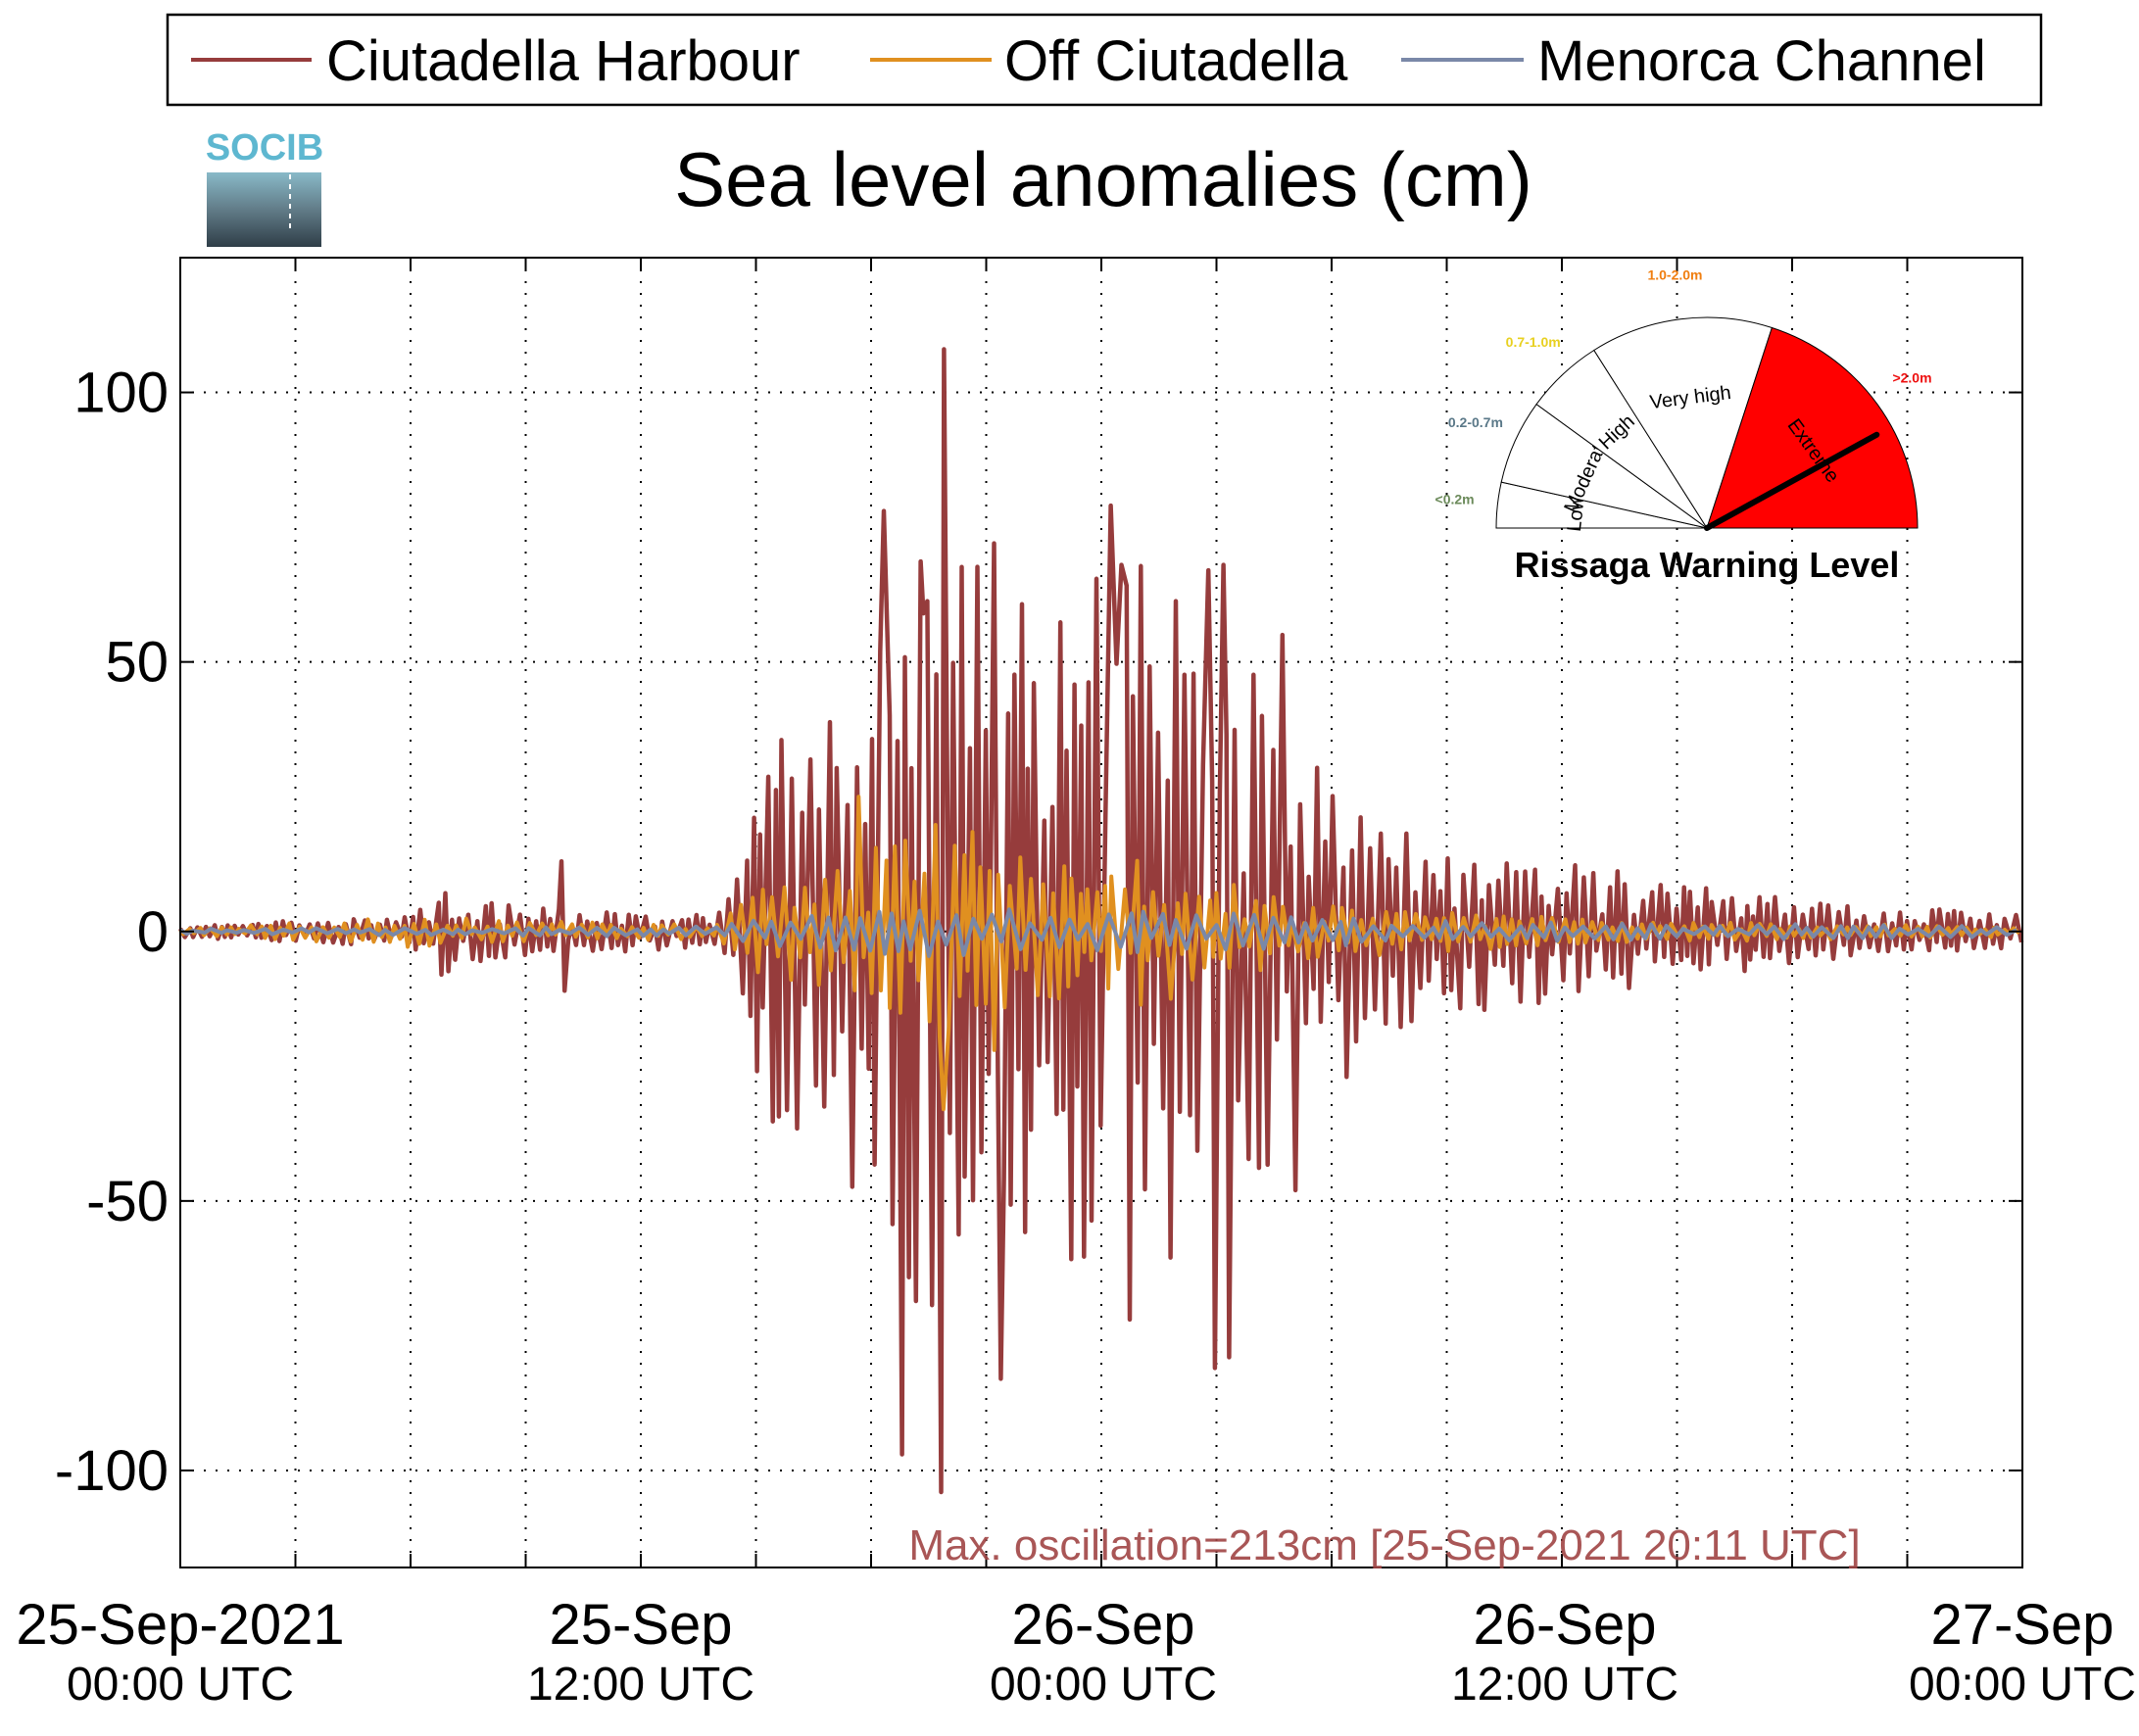 The height and width of the screenshot is (1736, 2139). I want to click on gauge-range-label: 0.2-0.7m, so click(1475, 422).